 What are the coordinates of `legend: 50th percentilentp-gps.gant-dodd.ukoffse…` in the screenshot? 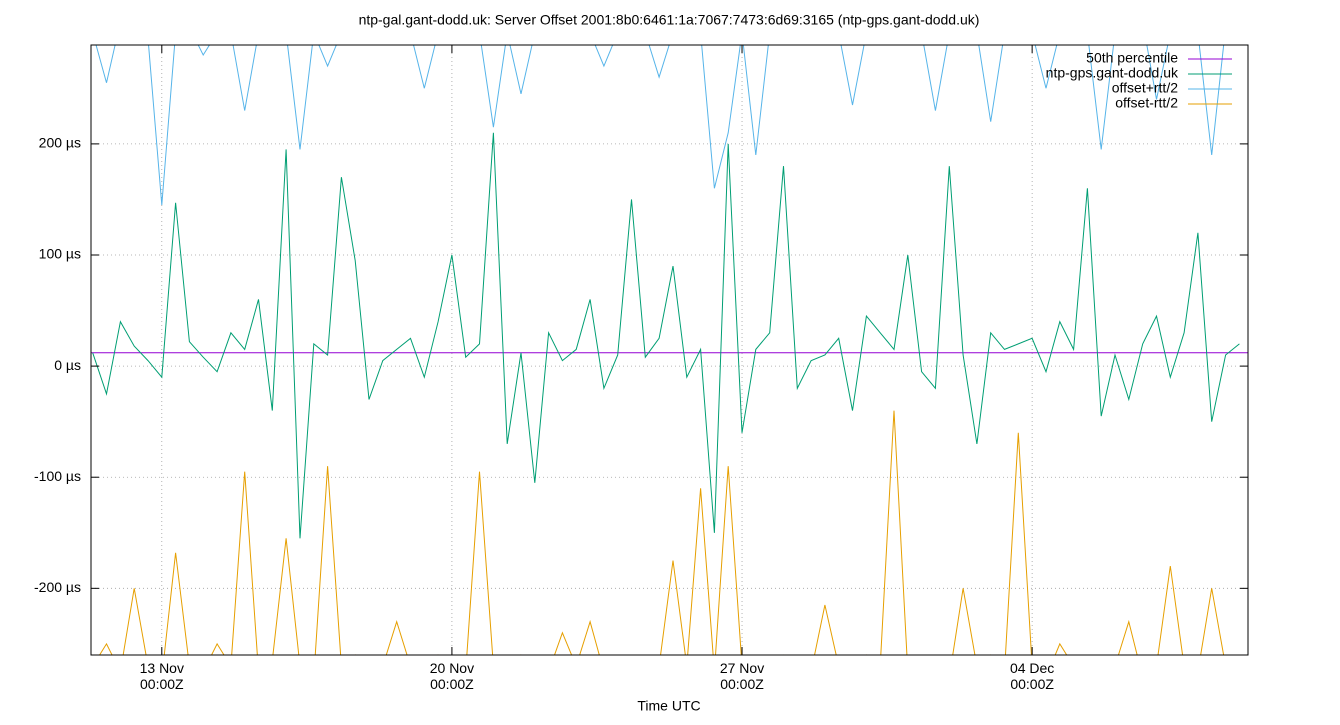 It's located at (1139, 80).